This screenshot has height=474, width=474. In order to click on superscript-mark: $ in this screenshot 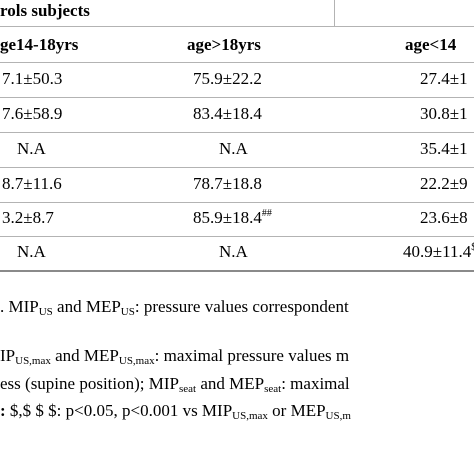, I will do `click(472, 247)`.